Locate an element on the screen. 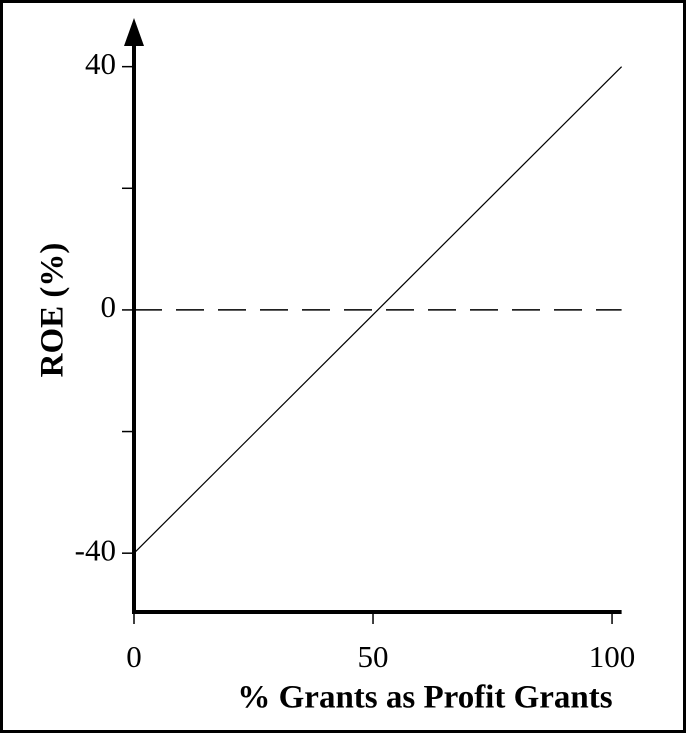 The width and height of the screenshot is (686, 733). y-tick-label: 0 is located at coordinates (109, 306).